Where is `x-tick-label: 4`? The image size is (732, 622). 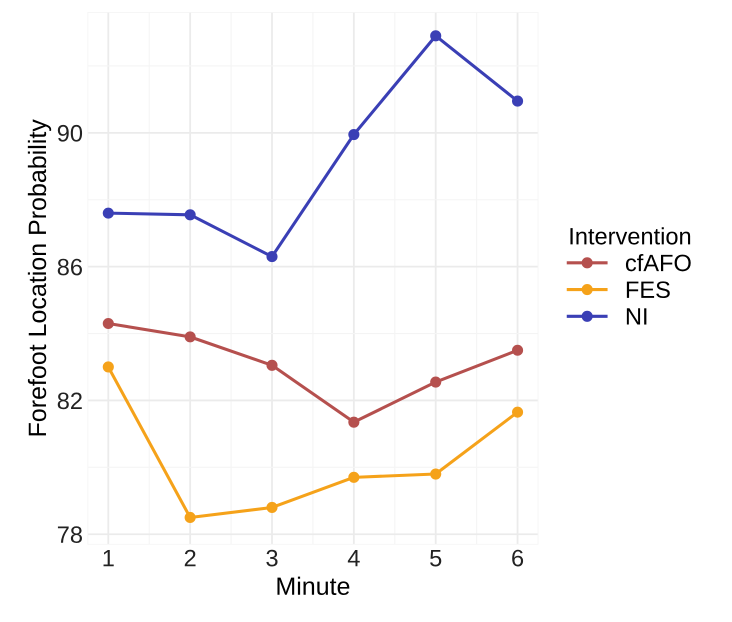
x-tick-label: 4 is located at coordinates (354, 558).